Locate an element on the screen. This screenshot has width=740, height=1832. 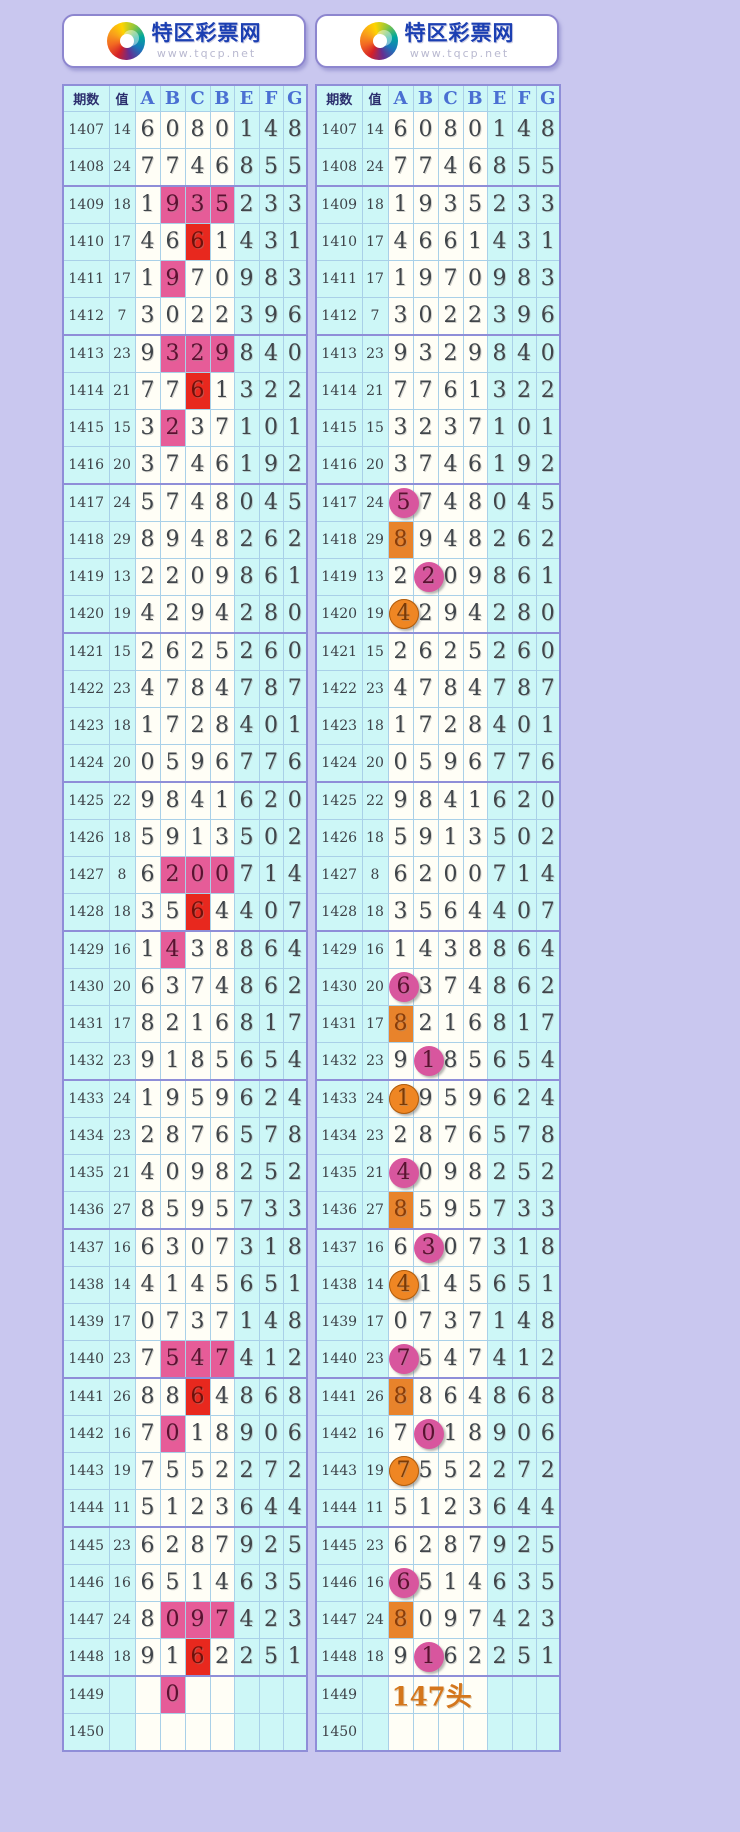
column-header: 值 is located at coordinates (122, 98).